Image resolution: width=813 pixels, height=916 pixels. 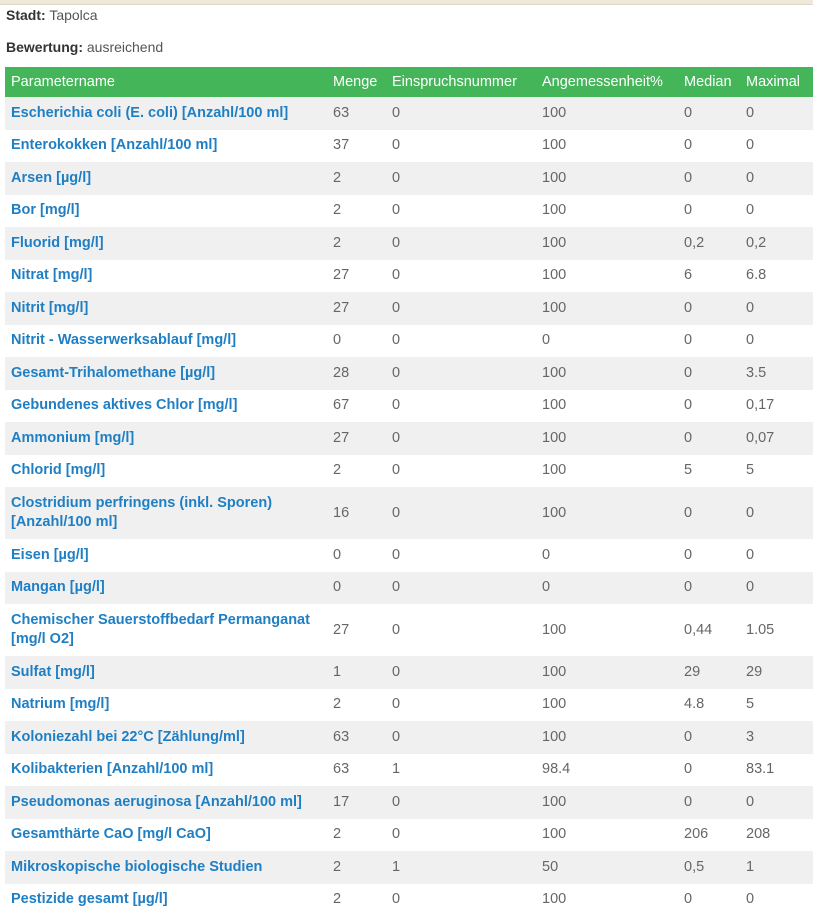 I want to click on cell-menge: 67, so click(x=356, y=406).